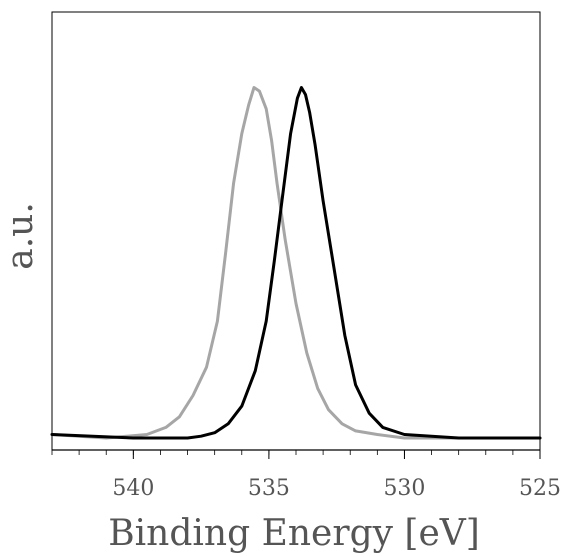 The height and width of the screenshot is (557, 564). Describe the element at coordinates (294, 533) in the screenshot. I see `x-axis-title: Binding Energy [eV]` at that location.